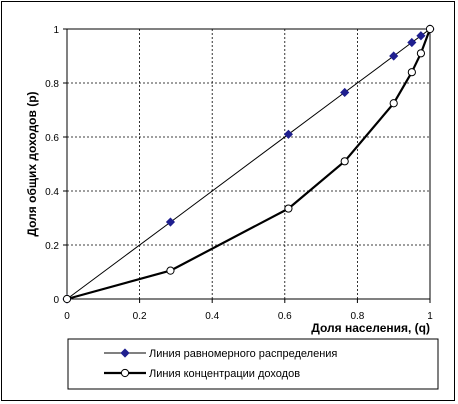 The width and height of the screenshot is (458, 404). I want to click on x-tick-label: 0.4, so click(212, 316).